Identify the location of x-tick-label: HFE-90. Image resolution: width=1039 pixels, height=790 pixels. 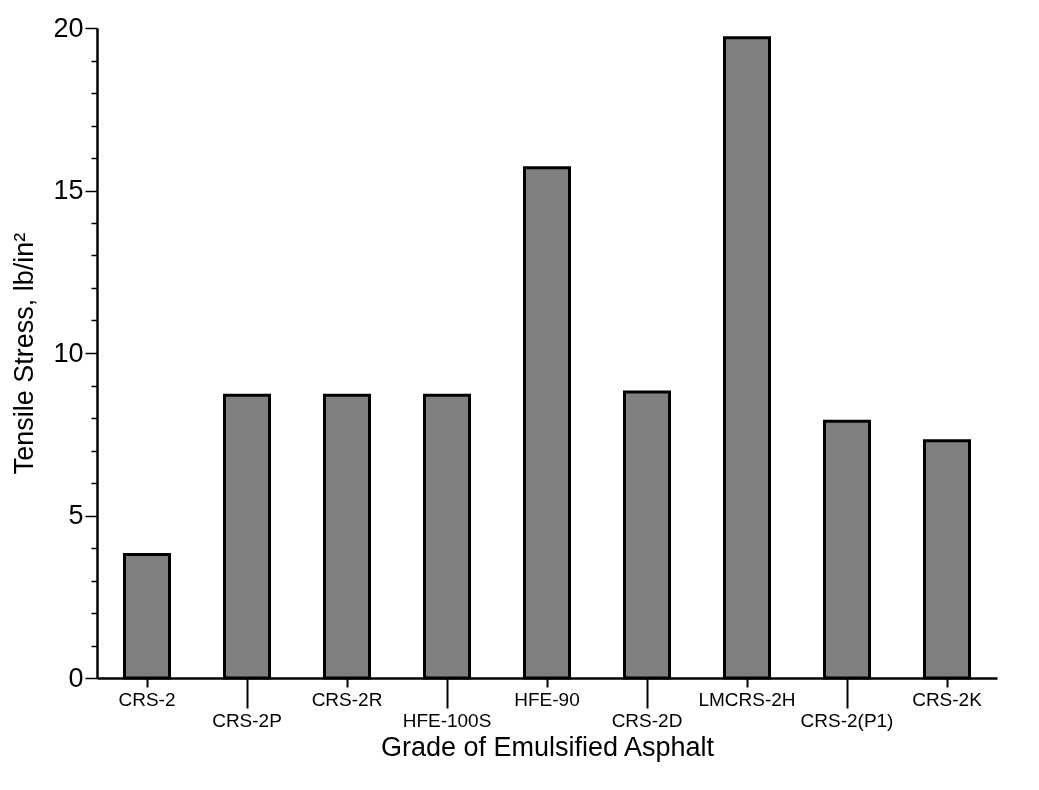
(547, 699).